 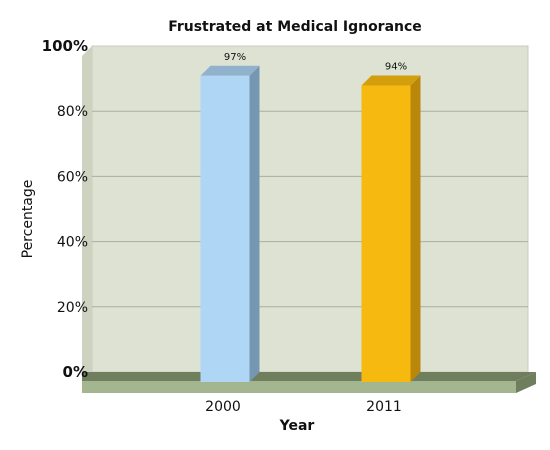 I want to click on bar-top-2011, so click(x=391, y=80).